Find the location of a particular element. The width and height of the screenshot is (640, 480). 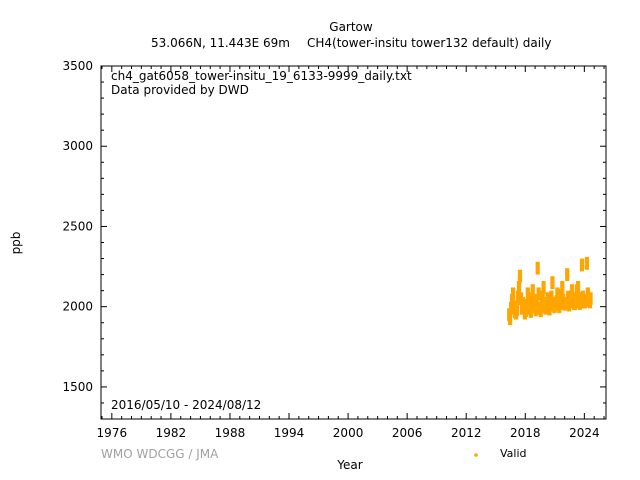

dataset-description: CH4(tower-insitu tower132 default) daily is located at coordinates (429, 43).